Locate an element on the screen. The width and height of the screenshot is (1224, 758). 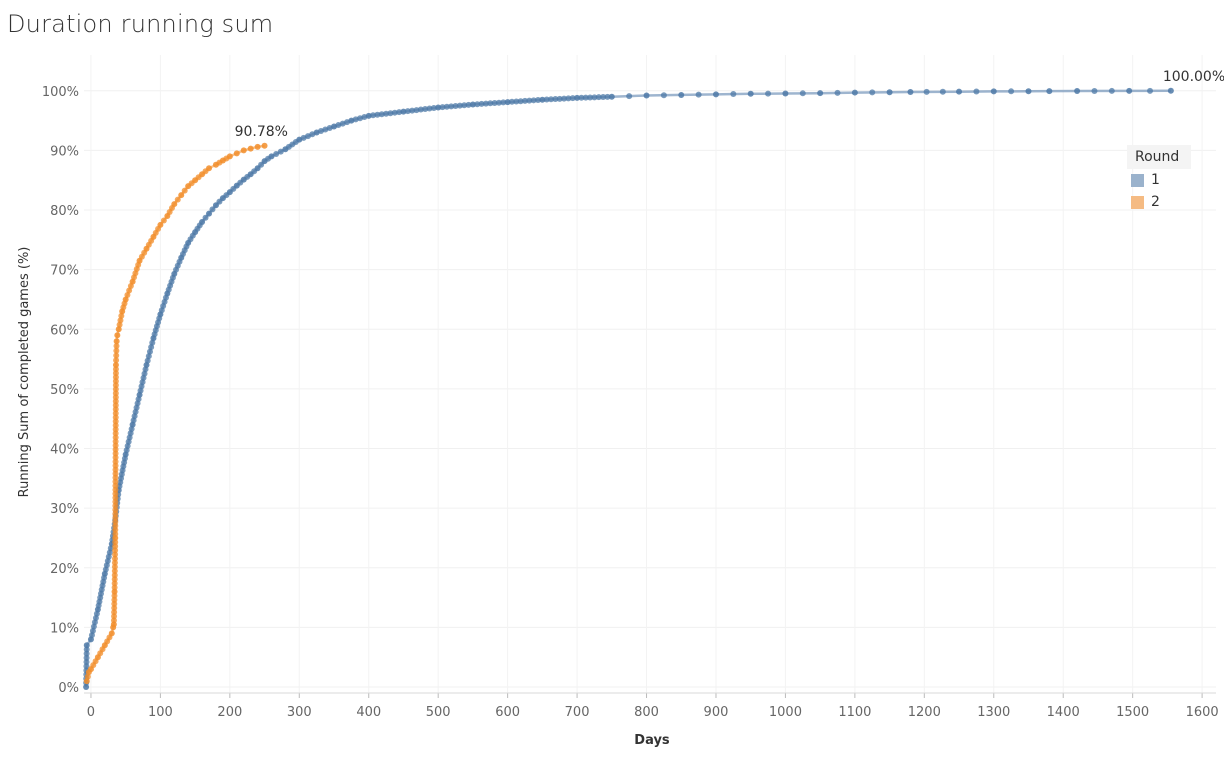
legend-item-1: 1 is located at coordinates (1159, 180).